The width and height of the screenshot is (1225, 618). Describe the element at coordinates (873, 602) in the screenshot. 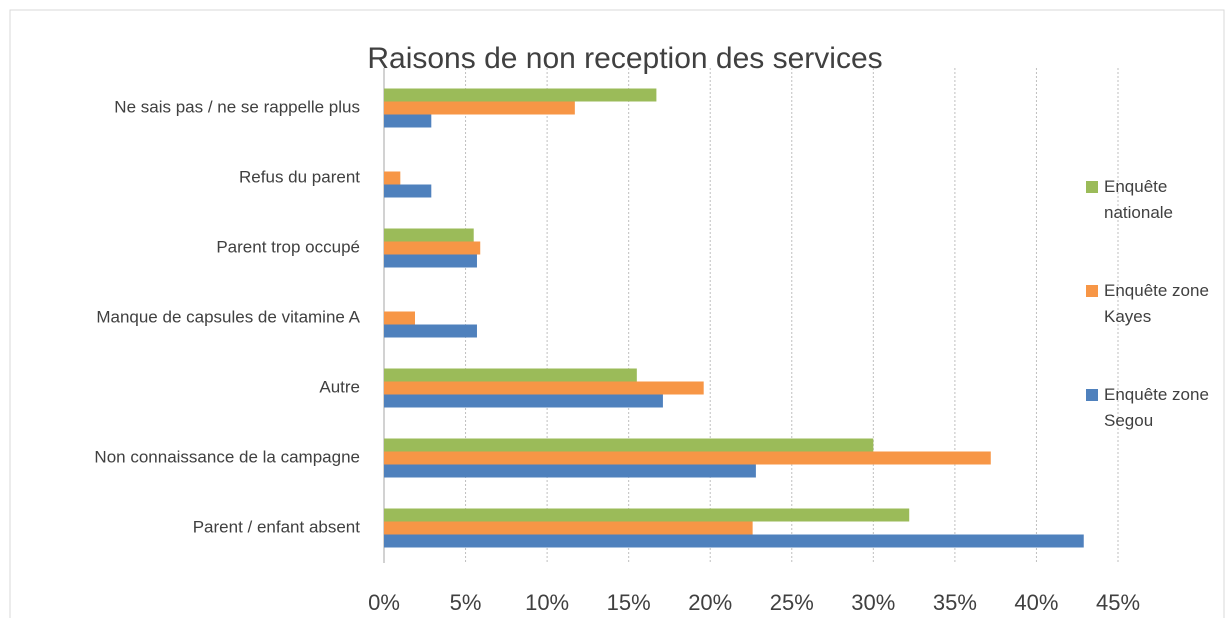

I see `x-tick-label: 30%` at that location.